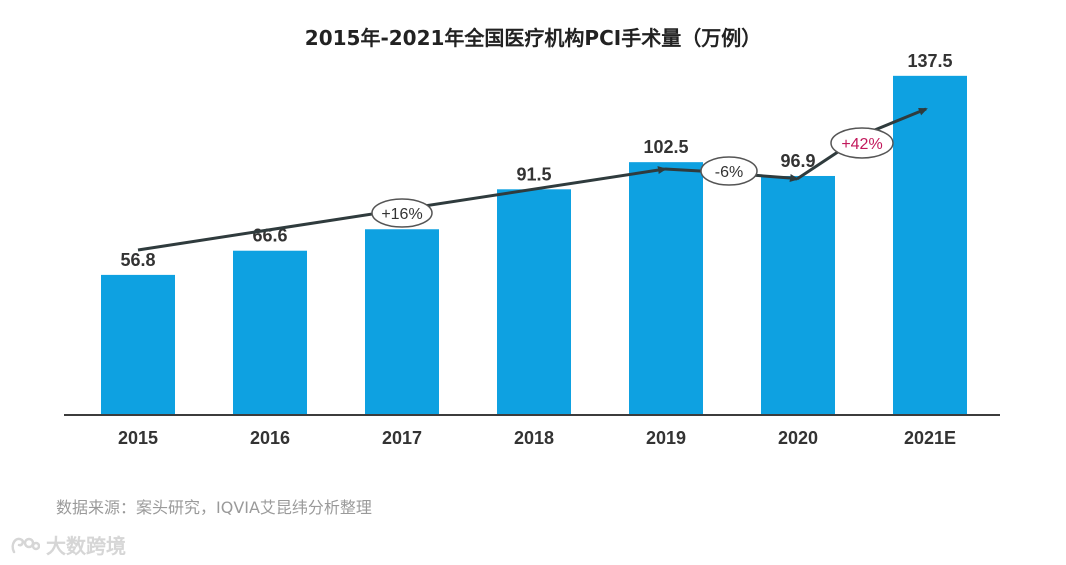 This screenshot has width=1066, height=565. I want to click on annotation-label-1: +16%, so click(401, 214).